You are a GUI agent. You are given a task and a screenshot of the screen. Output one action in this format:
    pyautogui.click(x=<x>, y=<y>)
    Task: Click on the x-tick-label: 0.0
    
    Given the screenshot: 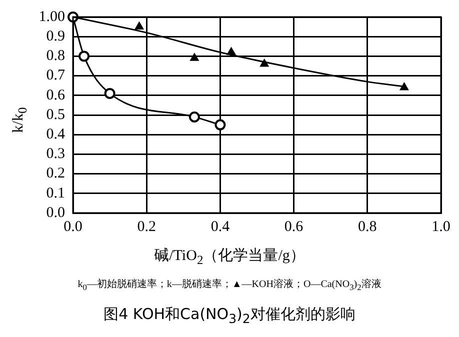 What is the action you would take?
    pyautogui.click(x=73, y=226)
    